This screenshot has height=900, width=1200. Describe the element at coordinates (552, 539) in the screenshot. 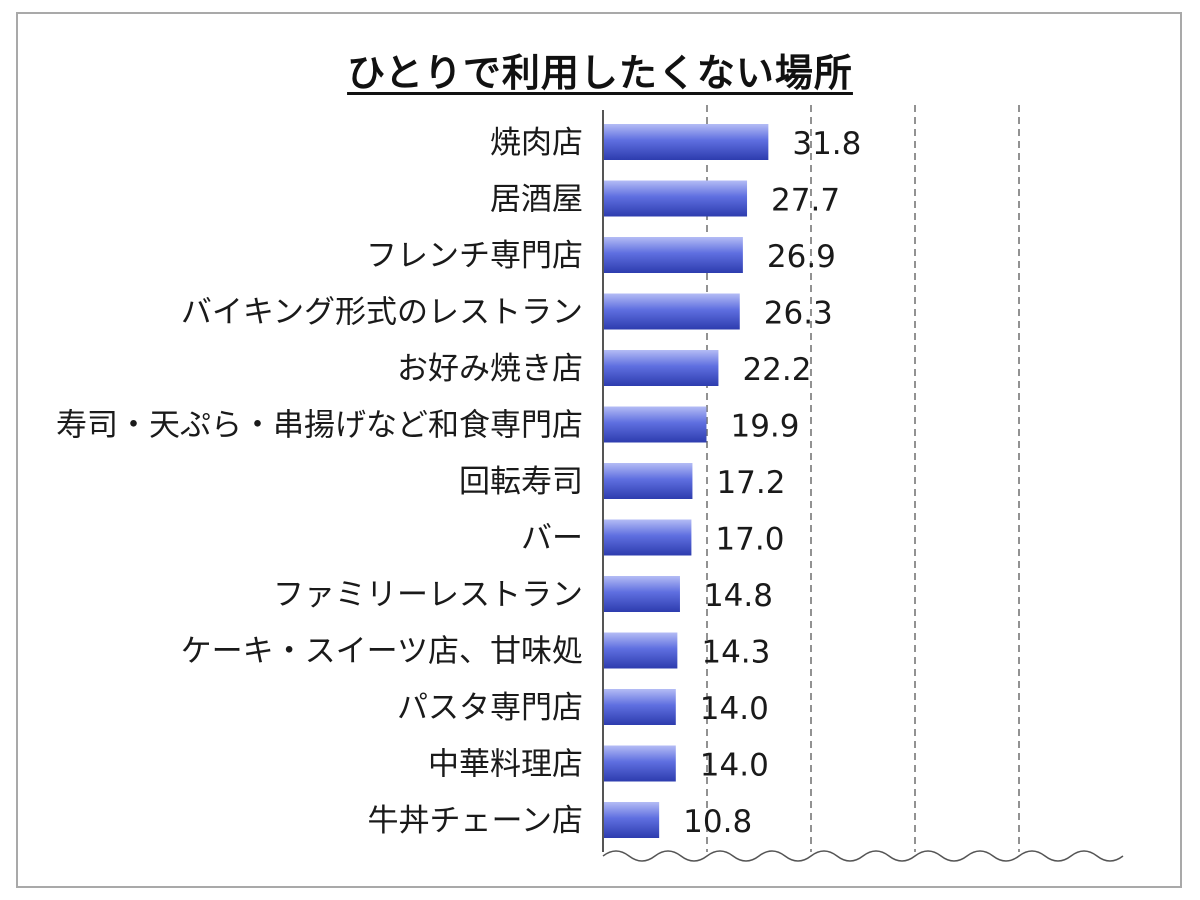

I see `category-label-7: バー` at that location.